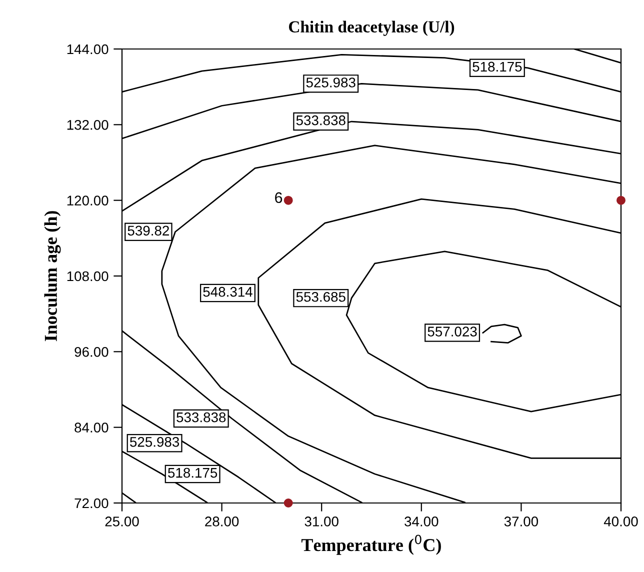  What do you see at coordinates (278, 198) in the screenshot?
I see `annotation: 6` at bounding box center [278, 198].